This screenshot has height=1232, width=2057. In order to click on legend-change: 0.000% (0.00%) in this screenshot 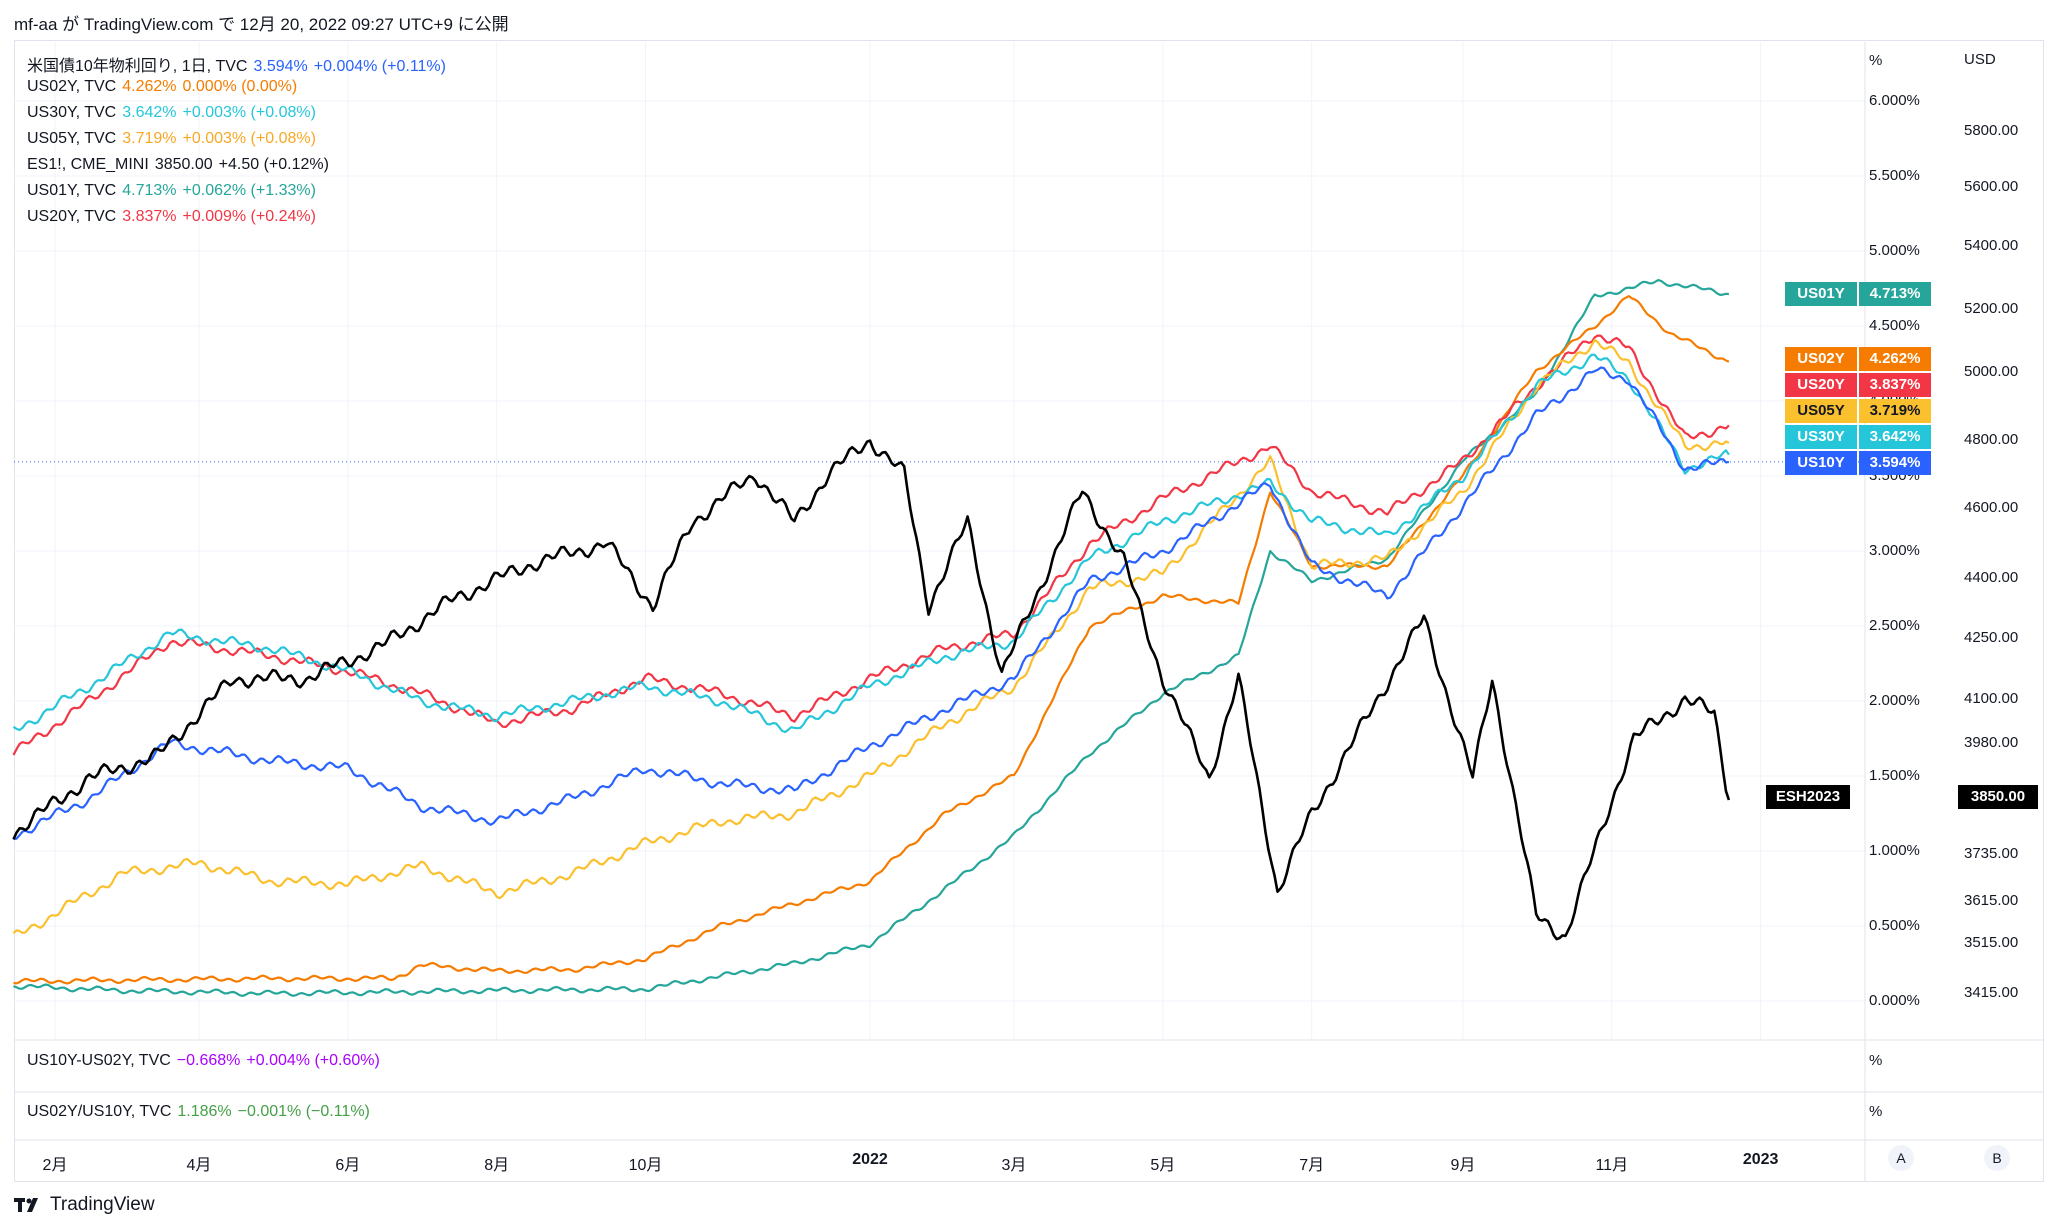, I will do `click(240, 86)`.